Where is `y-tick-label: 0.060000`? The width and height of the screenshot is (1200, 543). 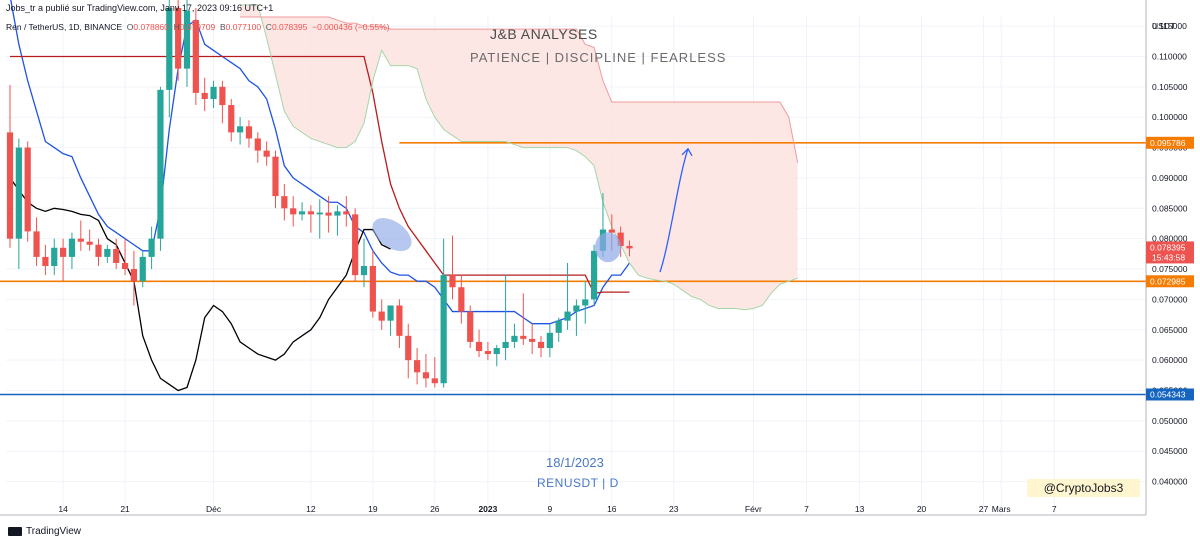
y-tick-label: 0.060000 is located at coordinates (1170, 360).